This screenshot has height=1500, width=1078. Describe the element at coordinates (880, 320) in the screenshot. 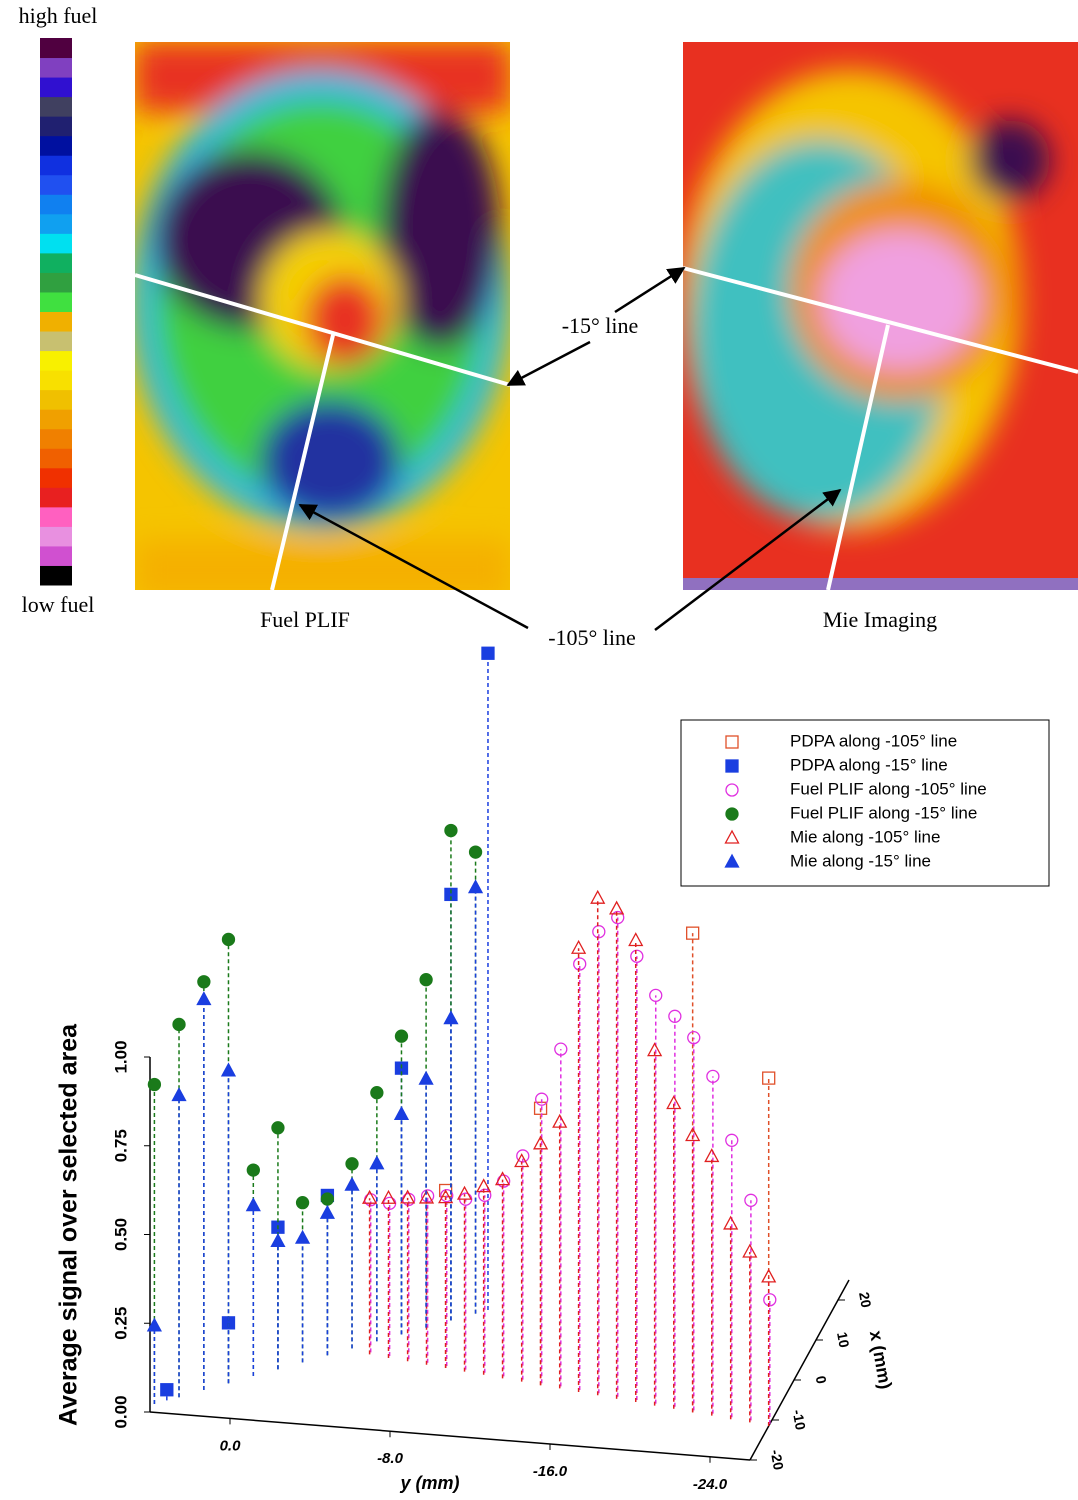

I see `line-15-right` at that location.